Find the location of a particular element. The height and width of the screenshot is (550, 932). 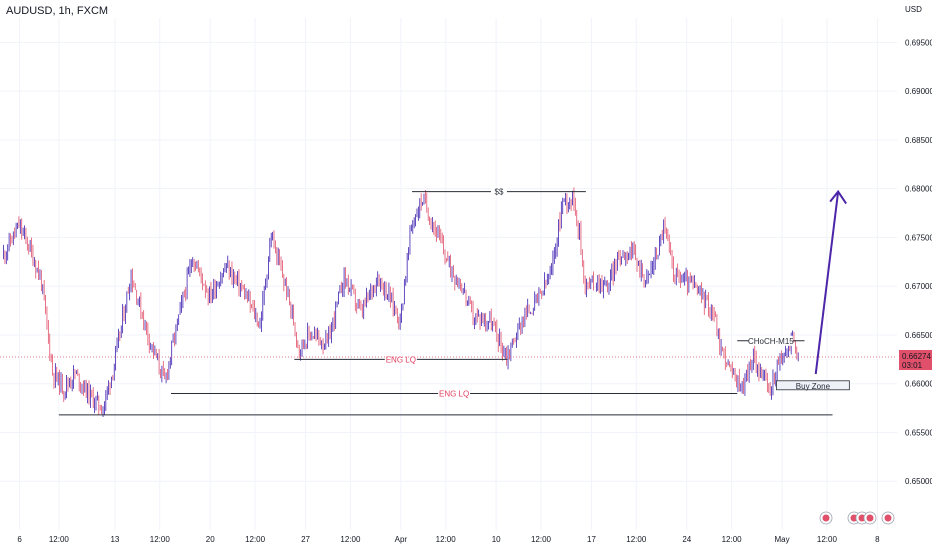

price-tick-label: 0.66500 is located at coordinates (918, 335).